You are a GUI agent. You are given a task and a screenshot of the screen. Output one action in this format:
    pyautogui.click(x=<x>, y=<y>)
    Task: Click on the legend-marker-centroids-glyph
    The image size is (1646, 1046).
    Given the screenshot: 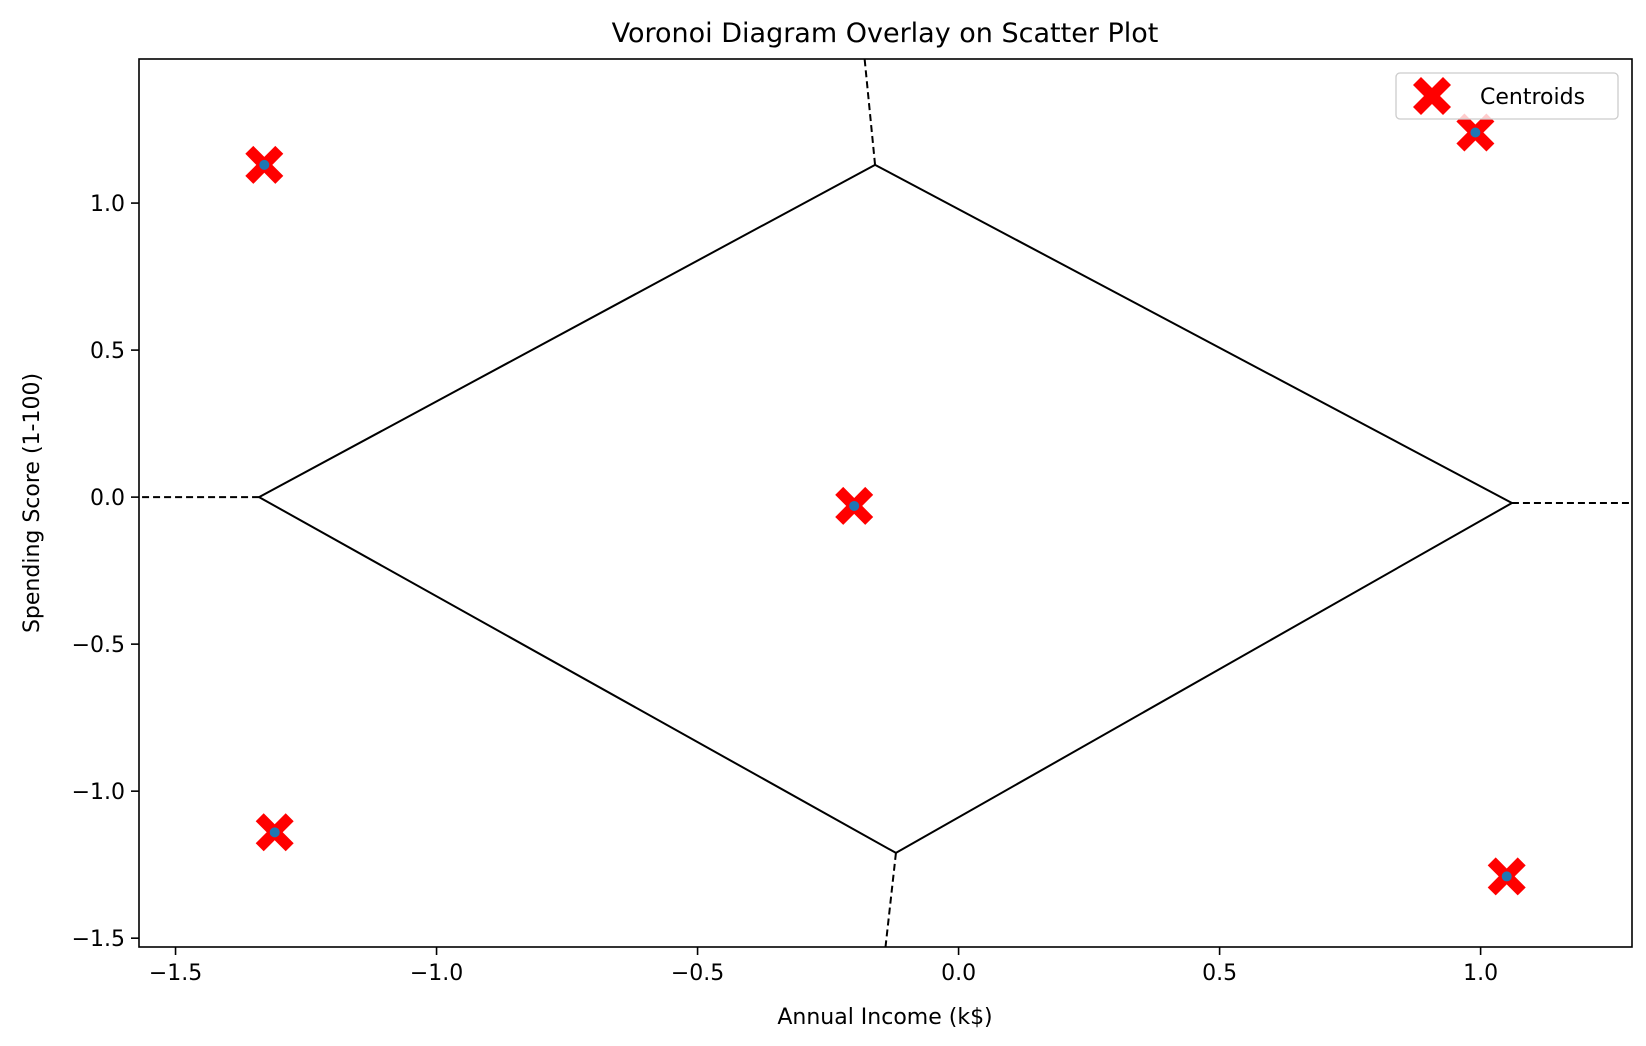 What is the action you would take?
    pyautogui.click(x=1432, y=96)
    